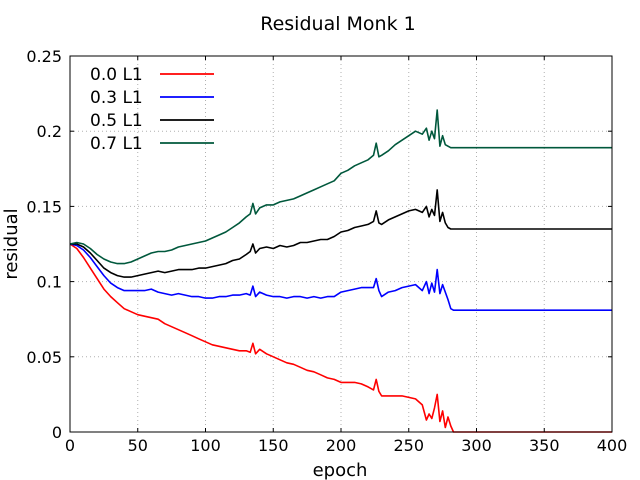 Image resolution: width=640 pixels, height=480 pixels. Describe the element at coordinates (152, 109) in the screenshot. I see `legend: 0.0 L1 0.3 L1 0.5 L1 0.7 L1` at that location.